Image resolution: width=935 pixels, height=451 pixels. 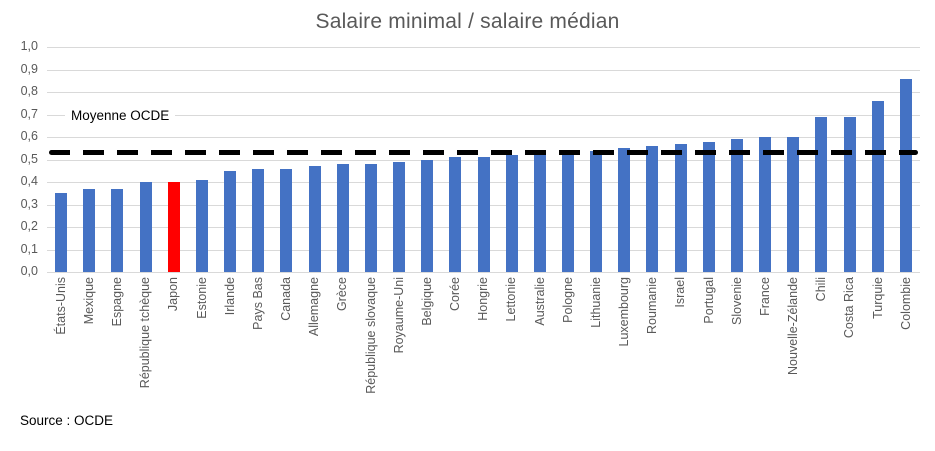 I want to click on x-tick-label: Israel, so click(x=680, y=292).